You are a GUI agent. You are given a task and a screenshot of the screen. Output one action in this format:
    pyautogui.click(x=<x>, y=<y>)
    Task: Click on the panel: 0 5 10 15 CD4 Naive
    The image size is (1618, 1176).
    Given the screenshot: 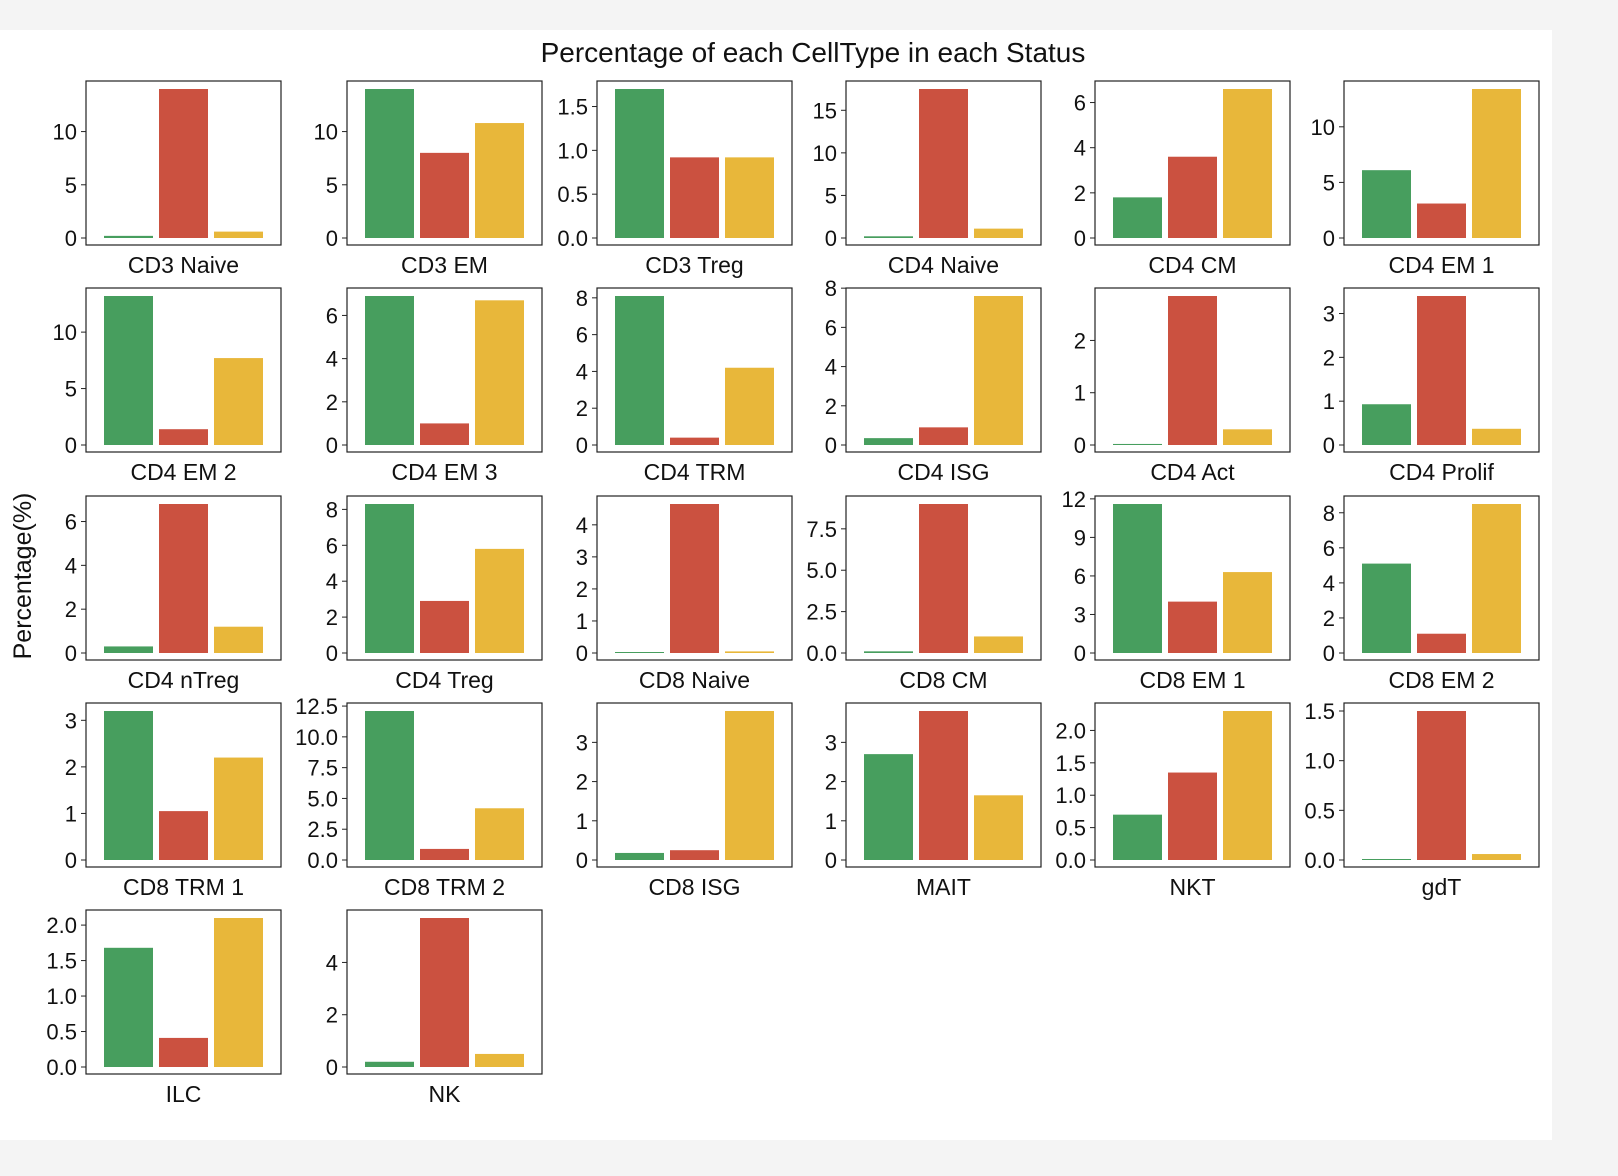 What is the action you would take?
    pyautogui.click(x=927, y=179)
    